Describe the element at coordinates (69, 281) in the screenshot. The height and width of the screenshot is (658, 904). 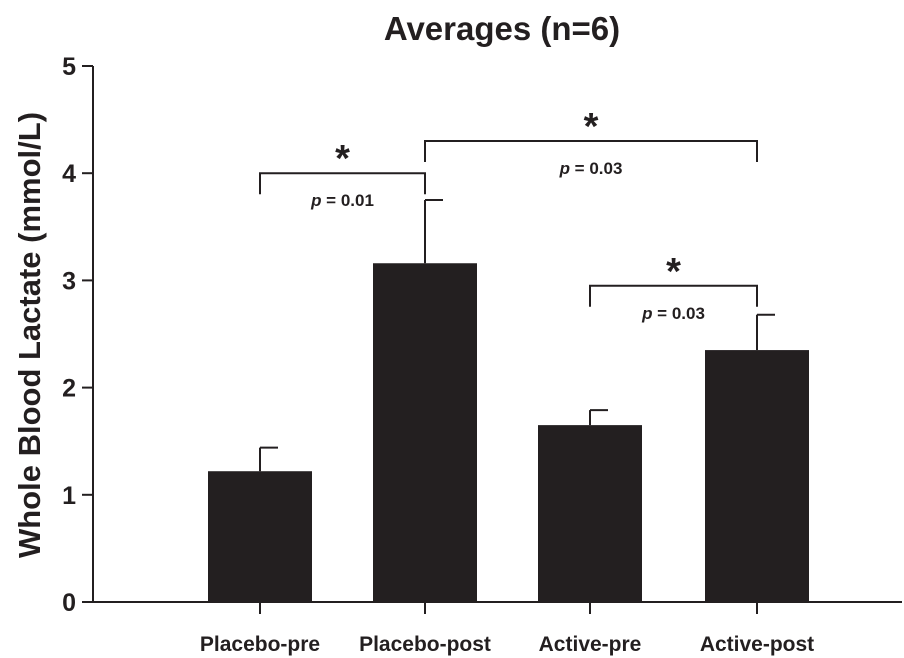
I see `y-tick-label: 3` at that location.